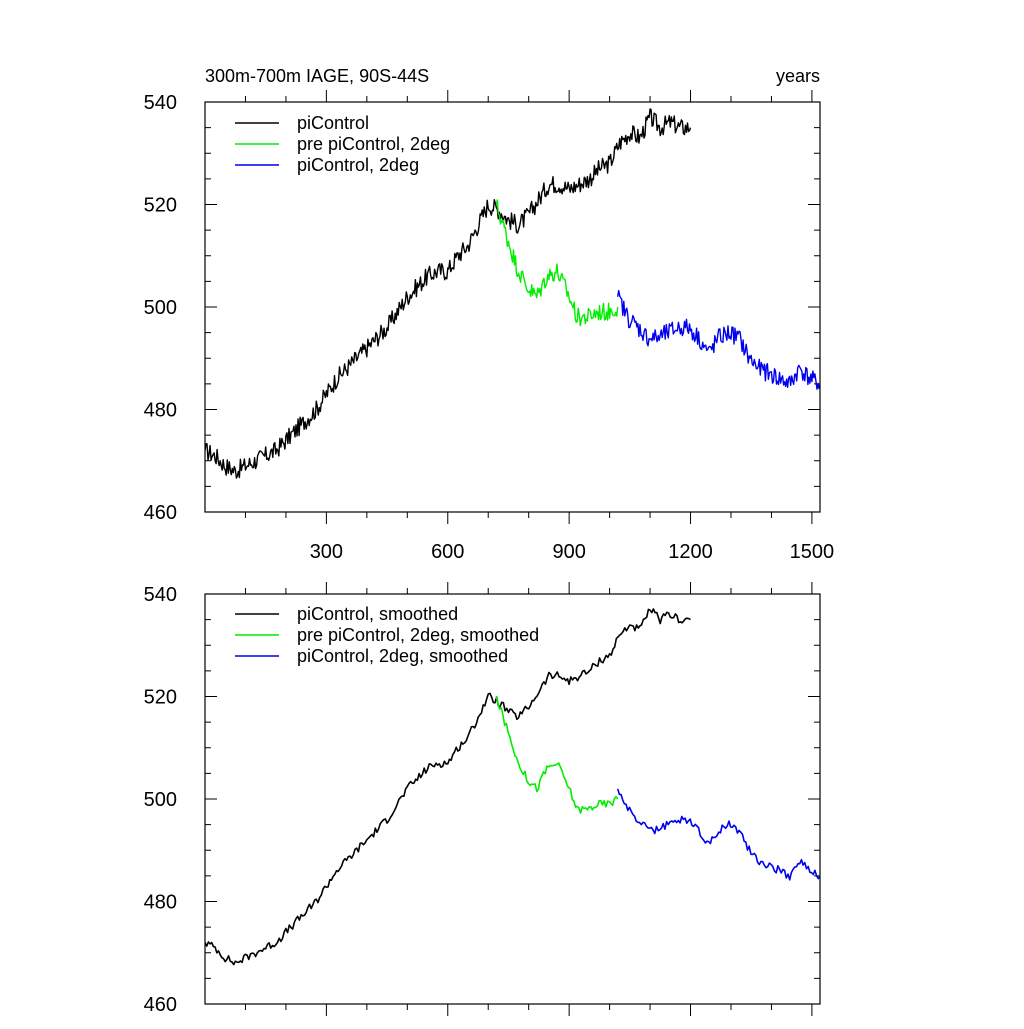 This screenshot has height=1029, width=1024. Describe the element at coordinates (402, 656) in the screenshot. I see `legend-label: piControl, 2deg, smoothed` at that location.